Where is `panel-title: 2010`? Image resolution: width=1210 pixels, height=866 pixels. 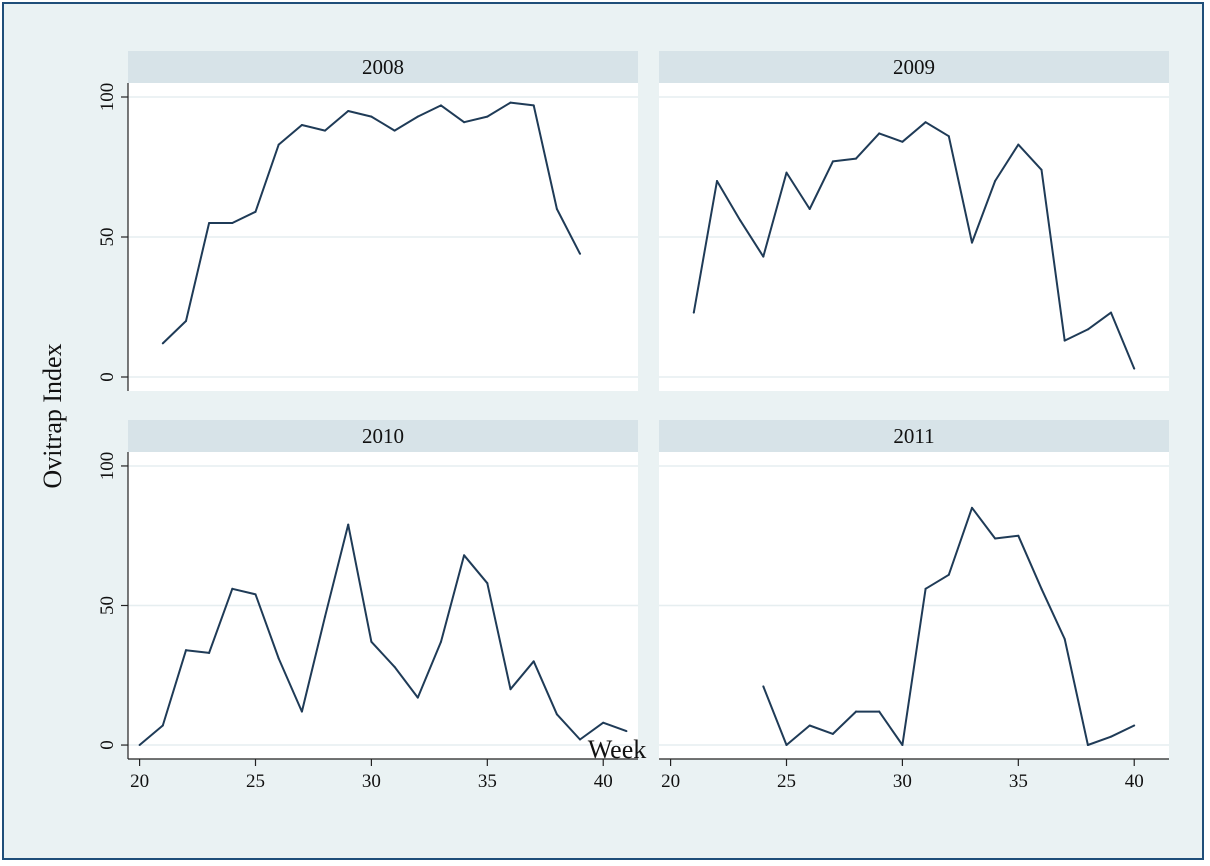
panel-title: 2010 is located at coordinates (383, 436).